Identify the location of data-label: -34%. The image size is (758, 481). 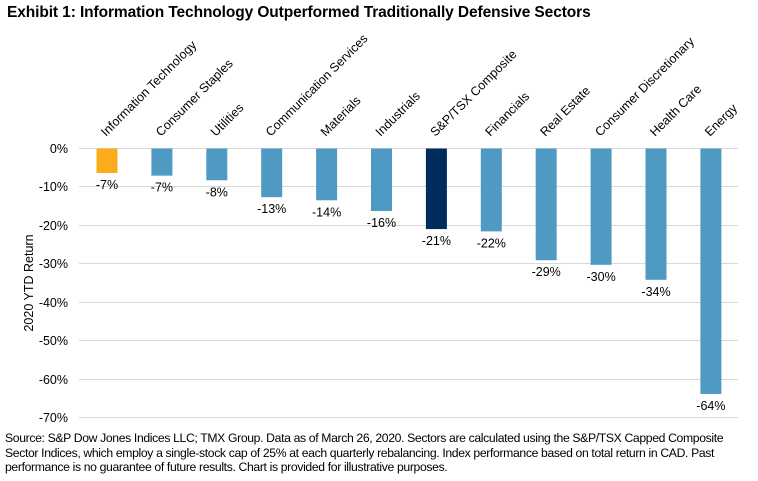
(655, 292).